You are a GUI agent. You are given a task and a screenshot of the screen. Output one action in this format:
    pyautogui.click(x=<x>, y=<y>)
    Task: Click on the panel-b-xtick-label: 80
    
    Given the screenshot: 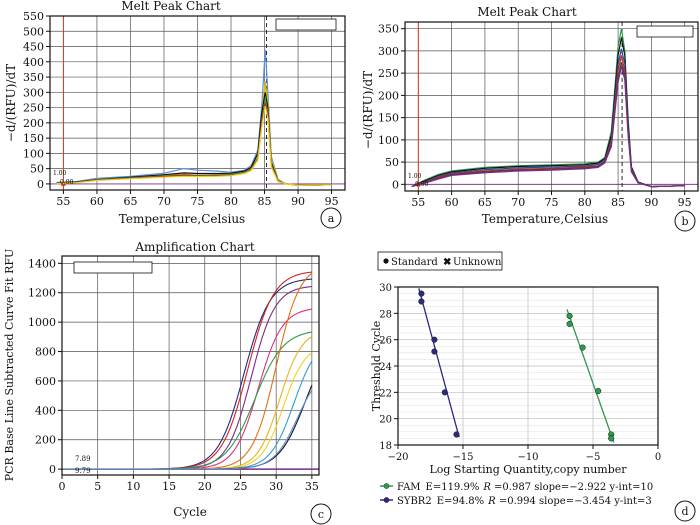 What is the action you would take?
    pyautogui.click(x=585, y=202)
    